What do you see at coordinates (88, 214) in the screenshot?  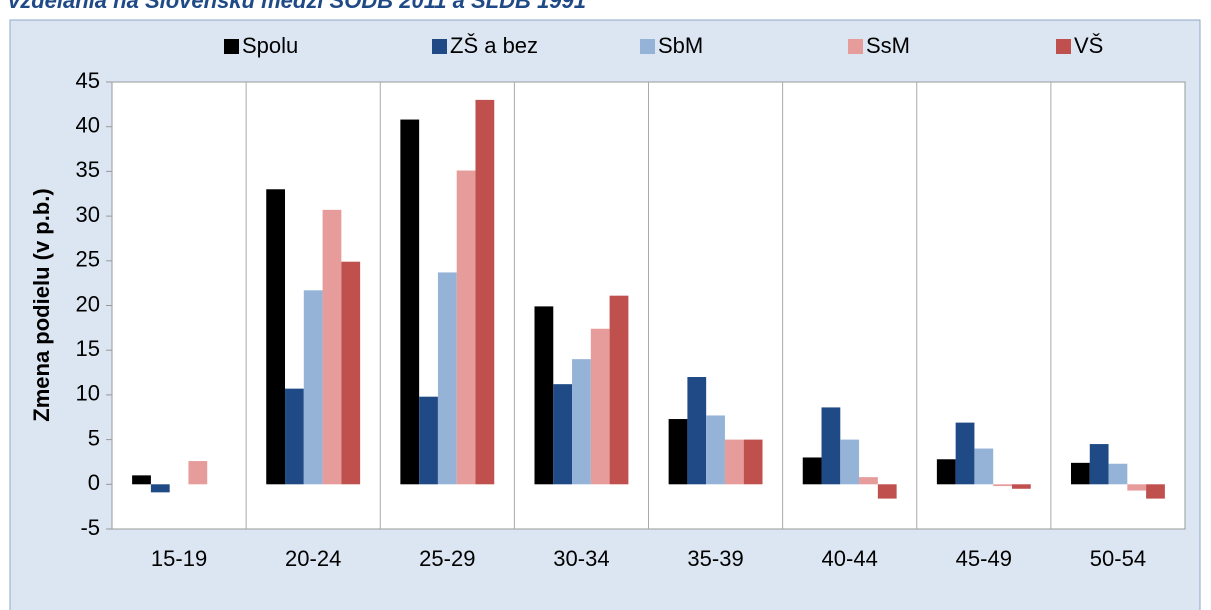 I see `y-tick-label: 30` at bounding box center [88, 214].